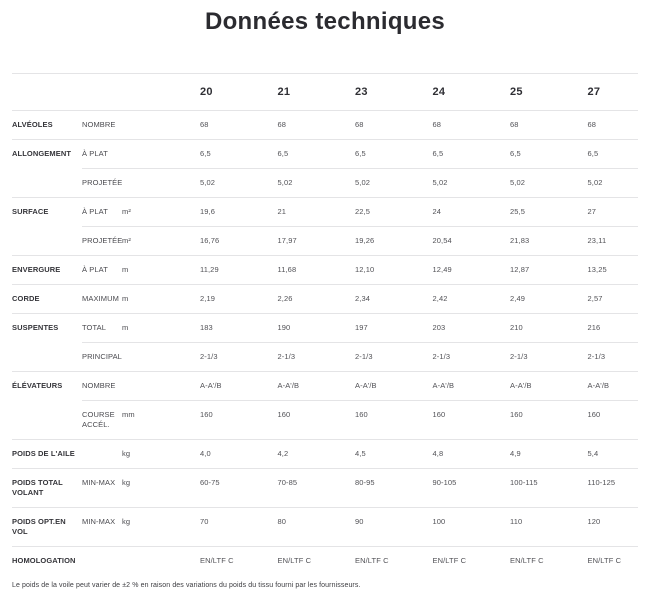  I want to click on category-label: ENVERGURE, so click(36, 269).